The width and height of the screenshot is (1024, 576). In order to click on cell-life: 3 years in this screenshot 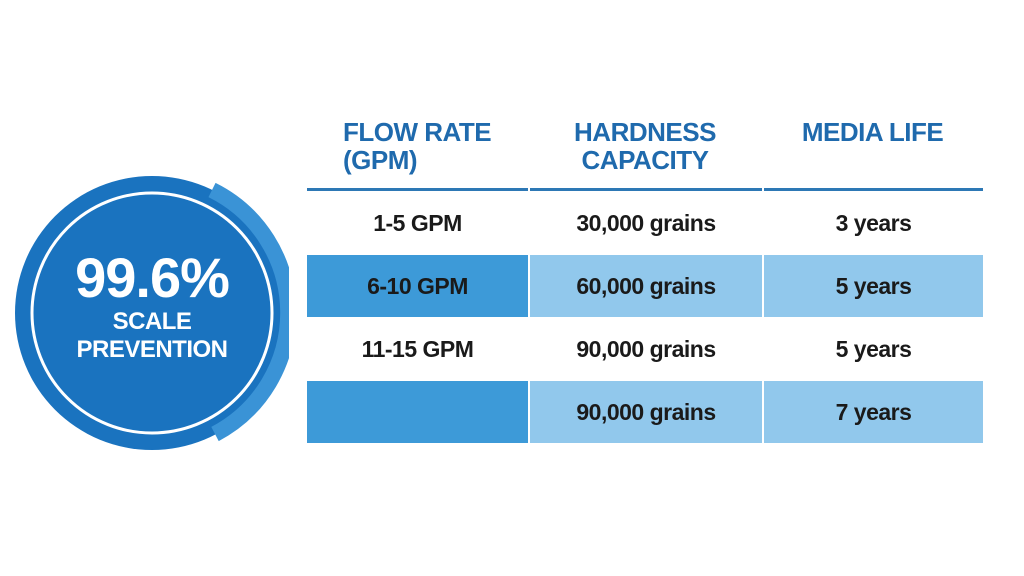, I will do `click(873, 222)`.